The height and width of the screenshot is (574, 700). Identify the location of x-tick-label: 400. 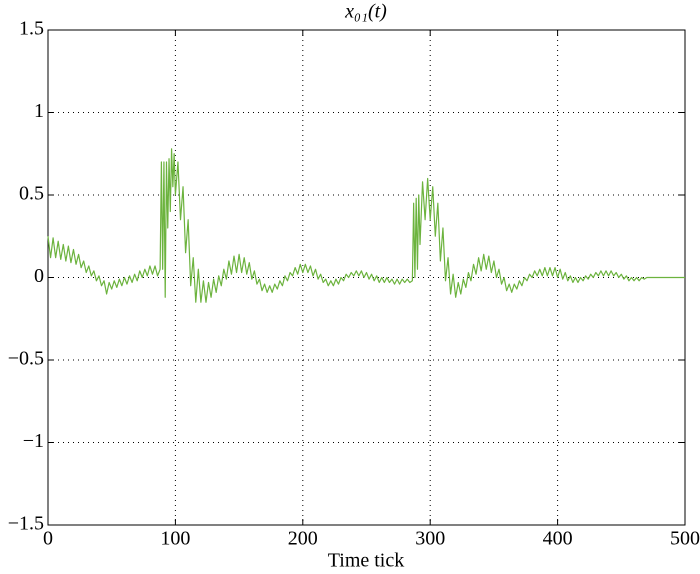
(558, 539).